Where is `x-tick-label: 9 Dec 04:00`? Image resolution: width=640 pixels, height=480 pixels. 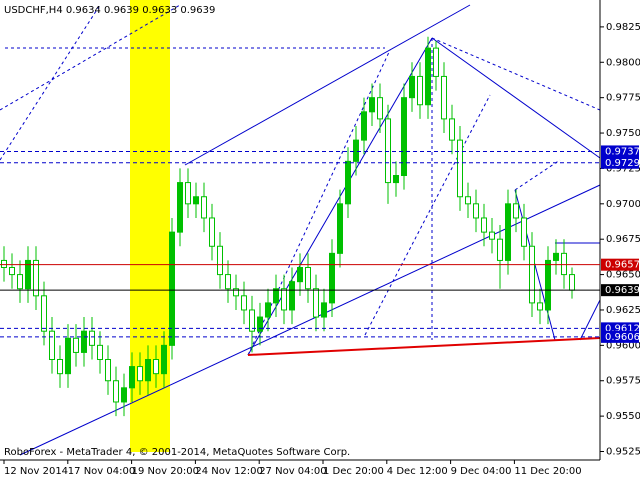 x-tick-label: 9 Dec 04:00 is located at coordinates (481, 471).